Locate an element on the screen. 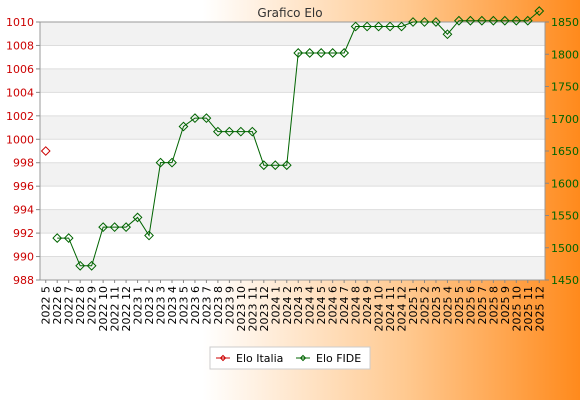  x-tick-label: 2025 1 is located at coordinates (413, 305).